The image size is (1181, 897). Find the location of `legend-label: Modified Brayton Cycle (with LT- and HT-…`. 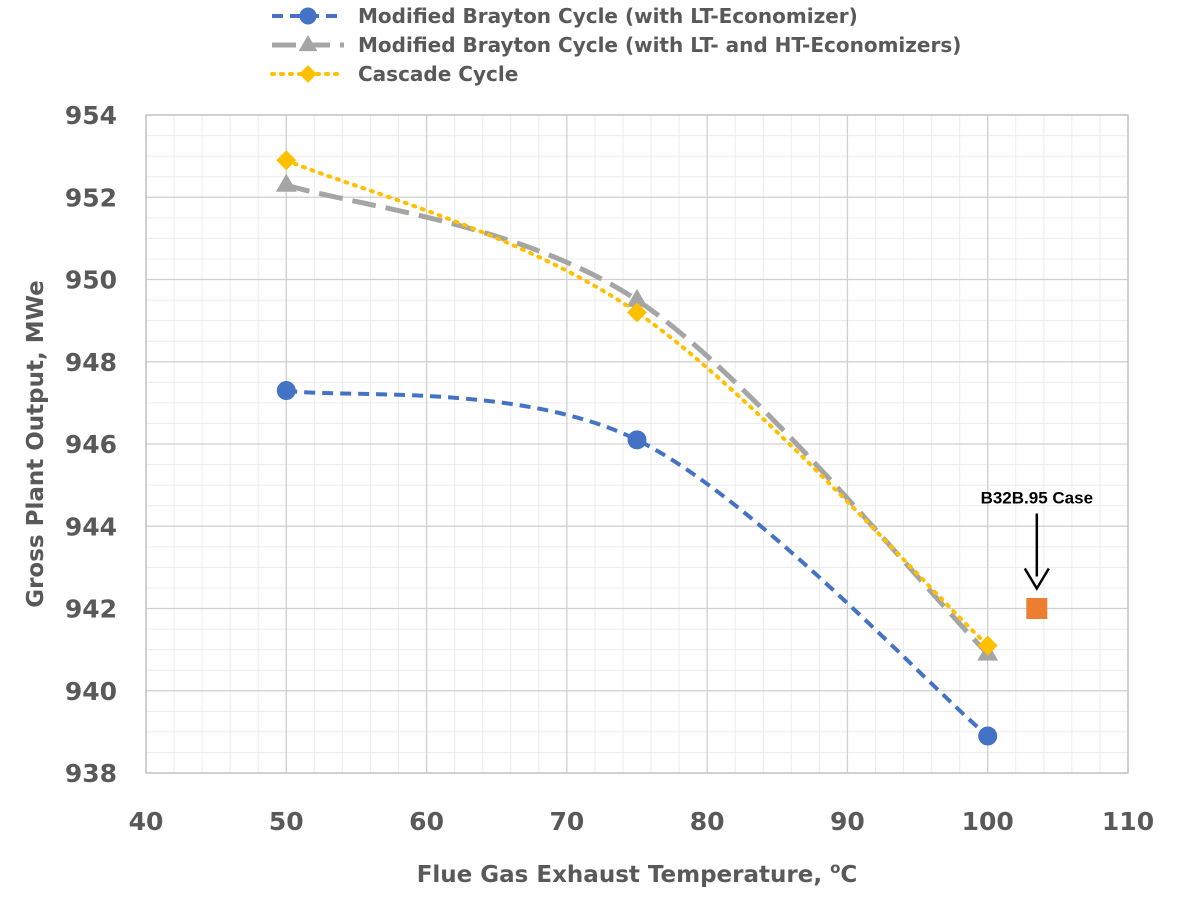

legend-label: Modified Brayton Cycle (with LT- and HT-… is located at coordinates (659, 45).